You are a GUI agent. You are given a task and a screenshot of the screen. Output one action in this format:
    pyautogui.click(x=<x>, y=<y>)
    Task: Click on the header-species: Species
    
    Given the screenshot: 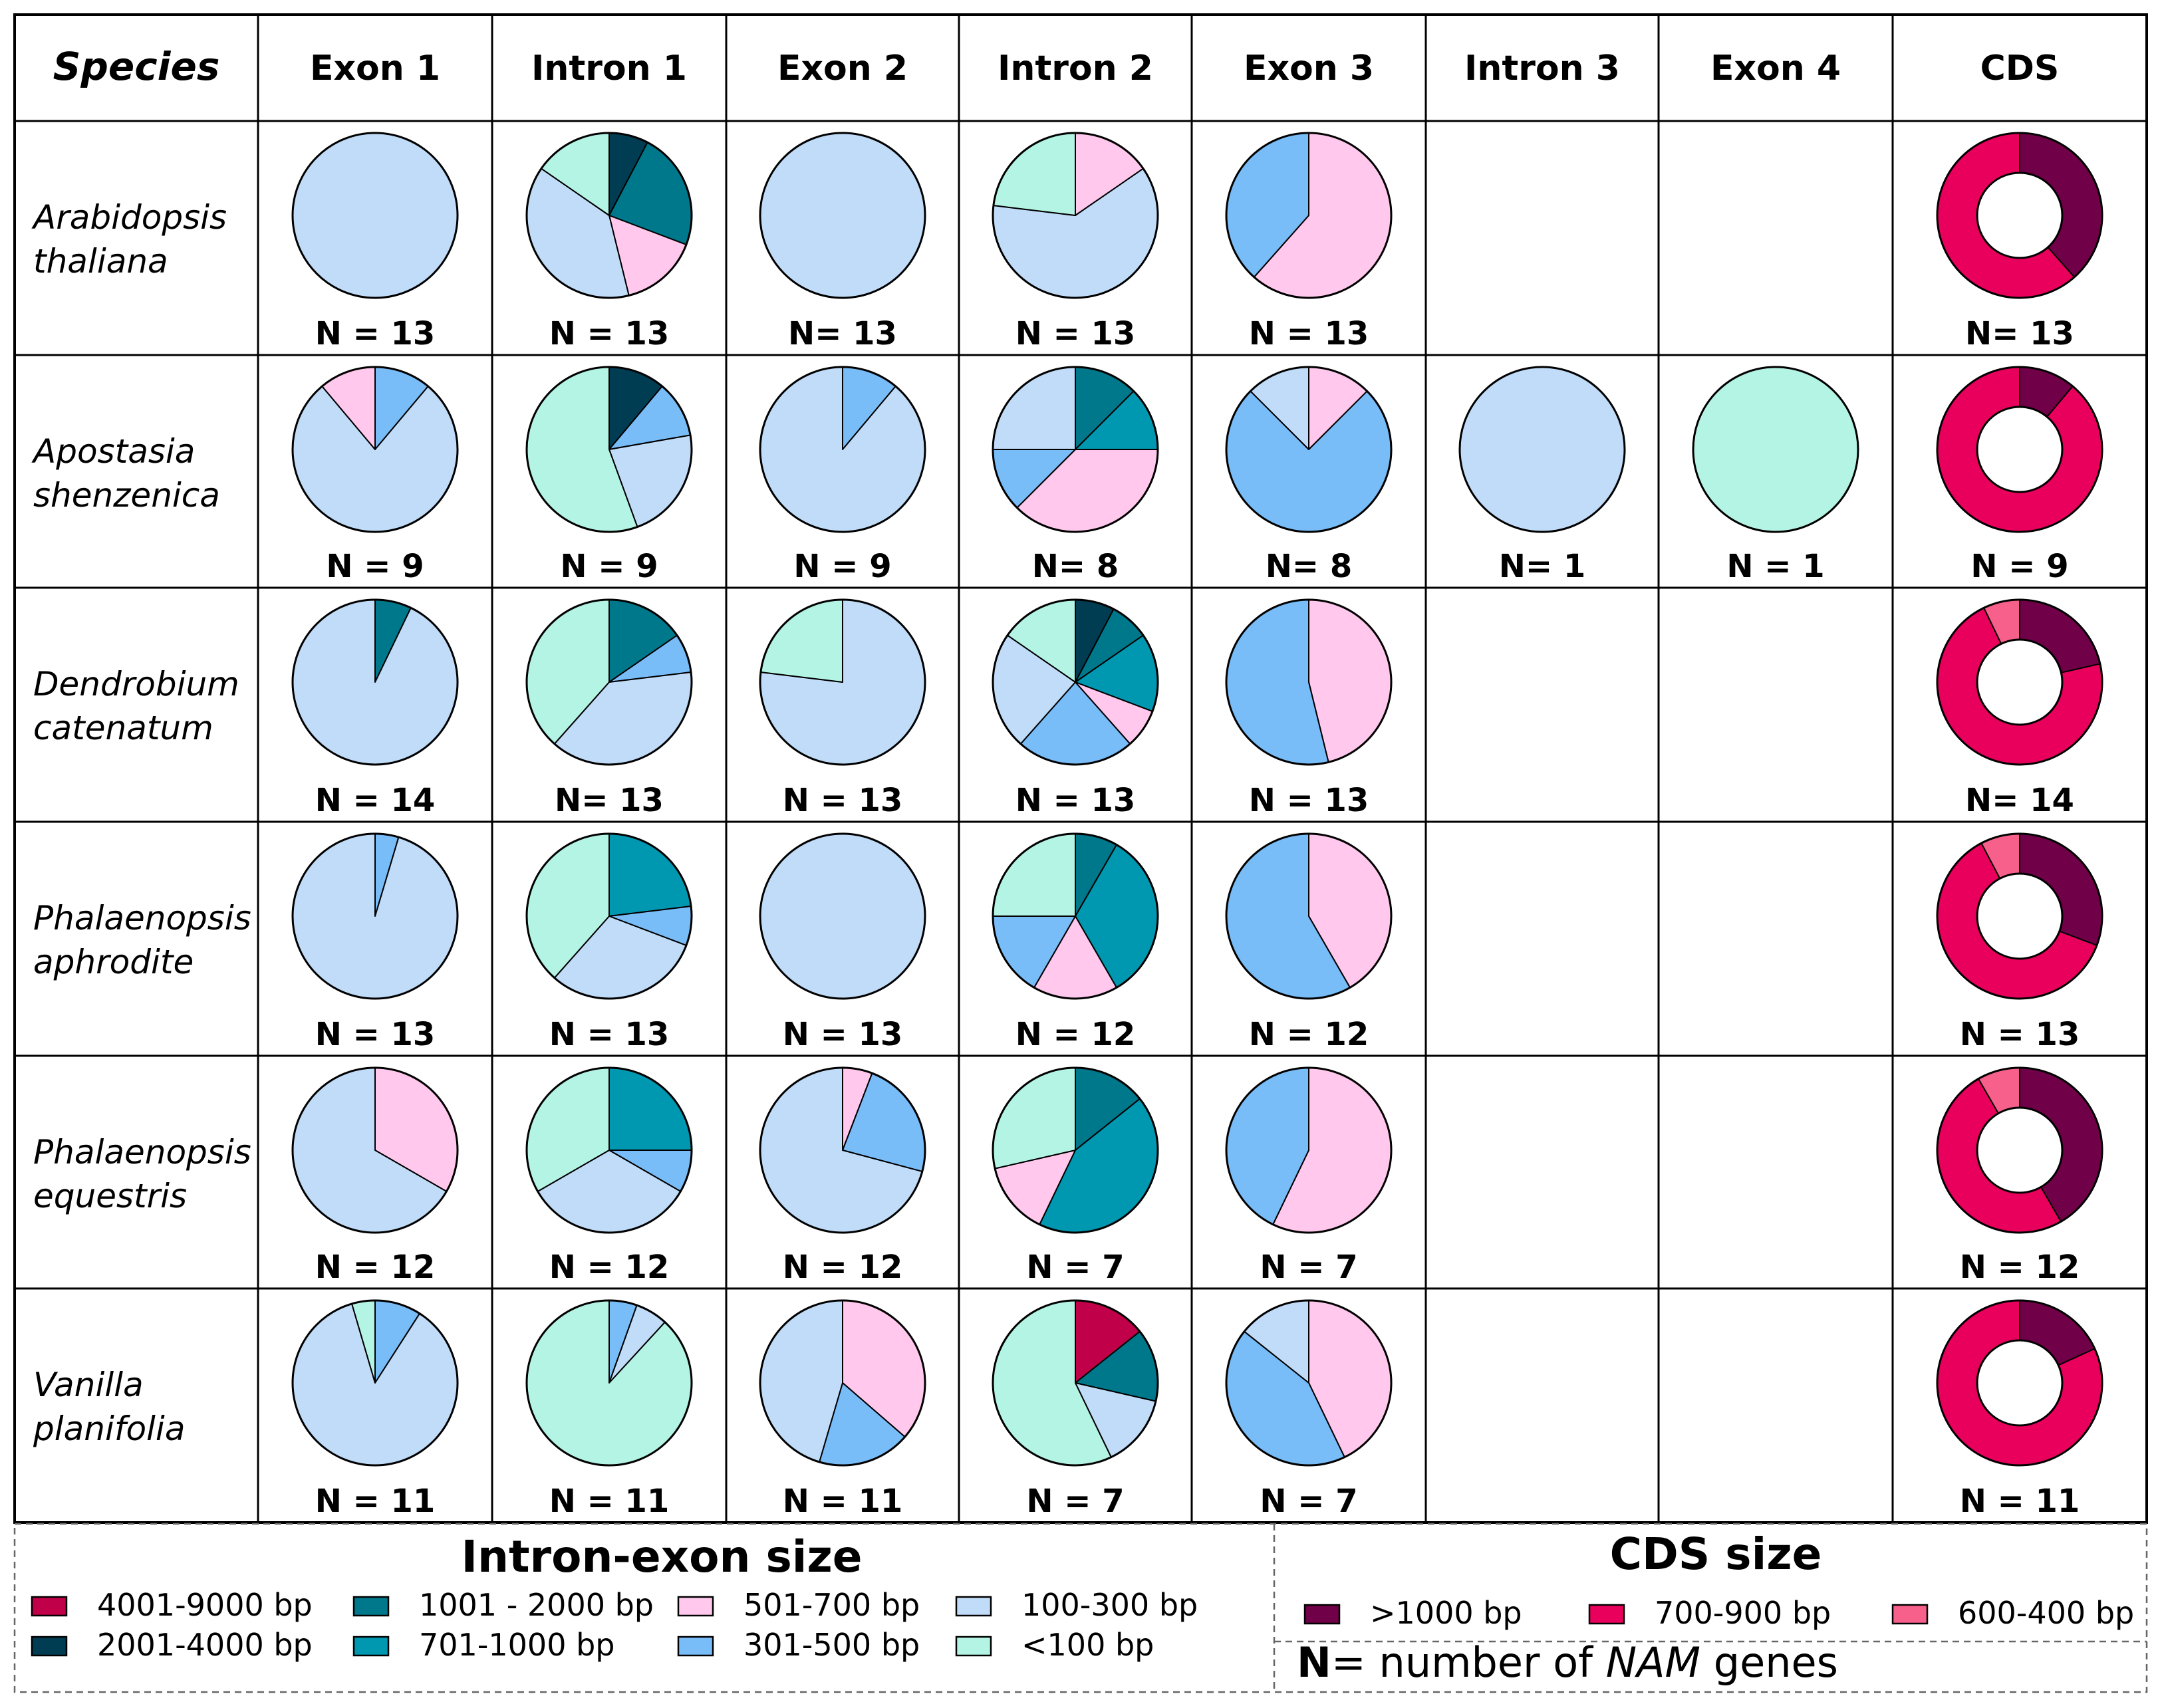 What is the action you would take?
    pyautogui.click(x=136, y=66)
    